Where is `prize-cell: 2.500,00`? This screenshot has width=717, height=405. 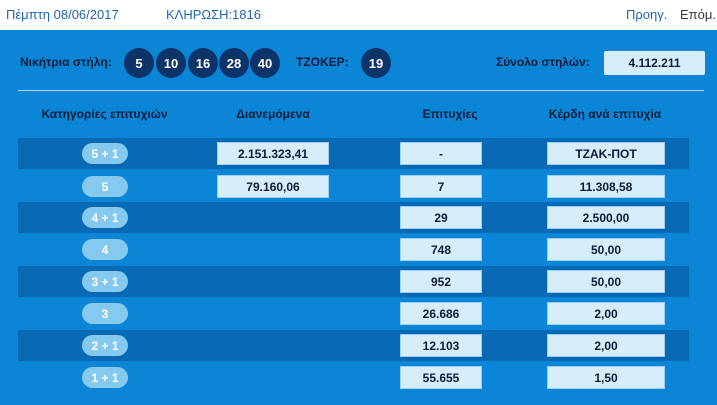
prize-cell: 2.500,00 is located at coordinates (606, 217).